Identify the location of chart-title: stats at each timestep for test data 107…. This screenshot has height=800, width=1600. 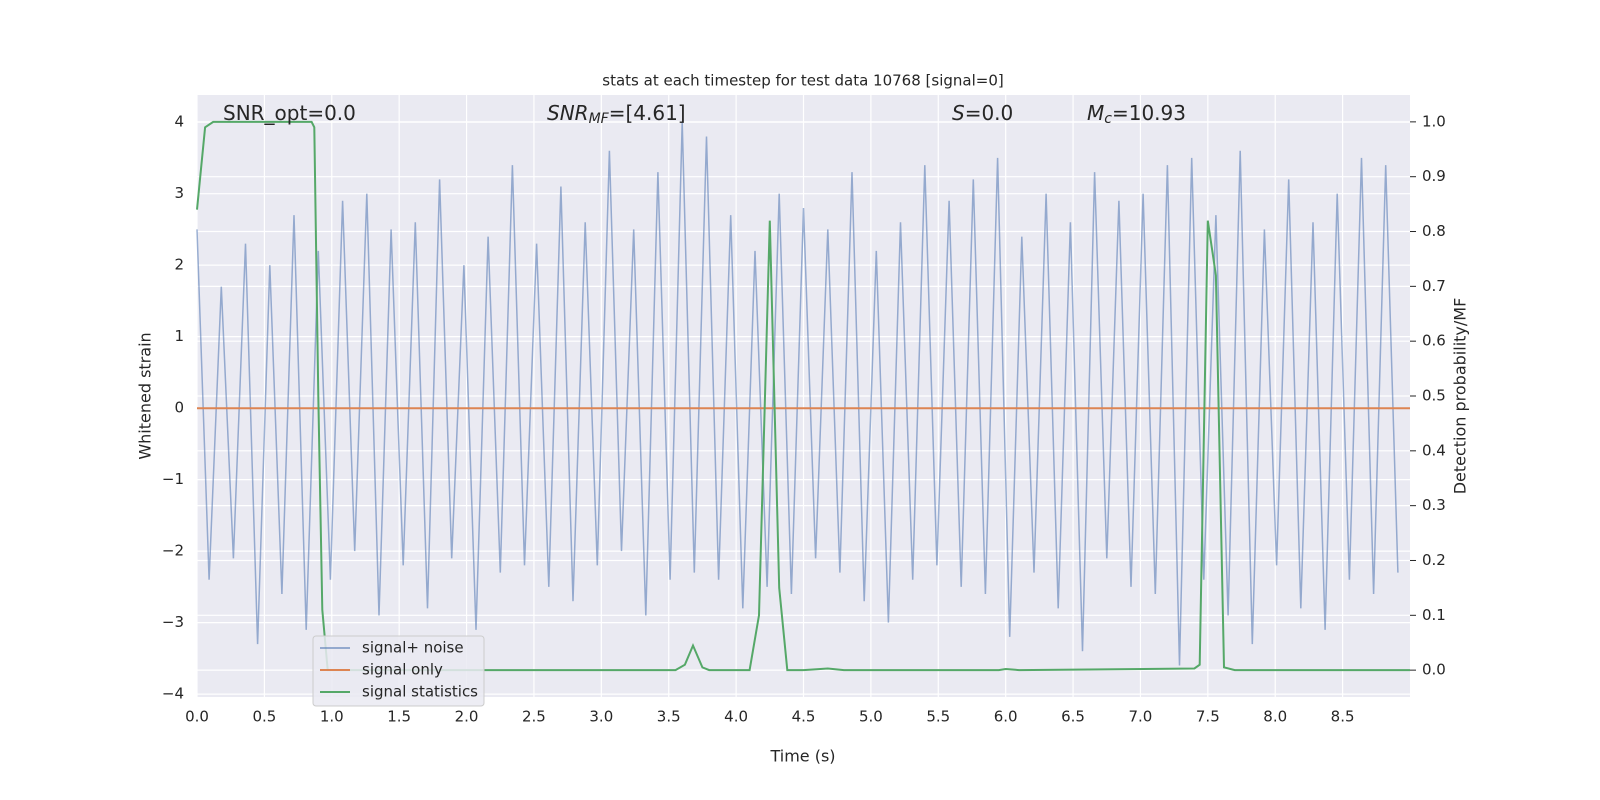
(802, 81).